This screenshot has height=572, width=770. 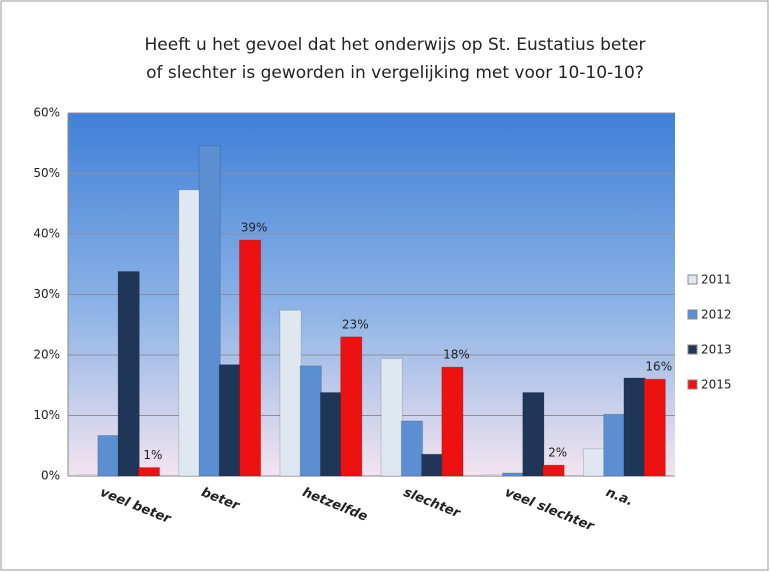 What do you see at coordinates (557, 453) in the screenshot?
I see `data-label: 2%` at bounding box center [557, 453].